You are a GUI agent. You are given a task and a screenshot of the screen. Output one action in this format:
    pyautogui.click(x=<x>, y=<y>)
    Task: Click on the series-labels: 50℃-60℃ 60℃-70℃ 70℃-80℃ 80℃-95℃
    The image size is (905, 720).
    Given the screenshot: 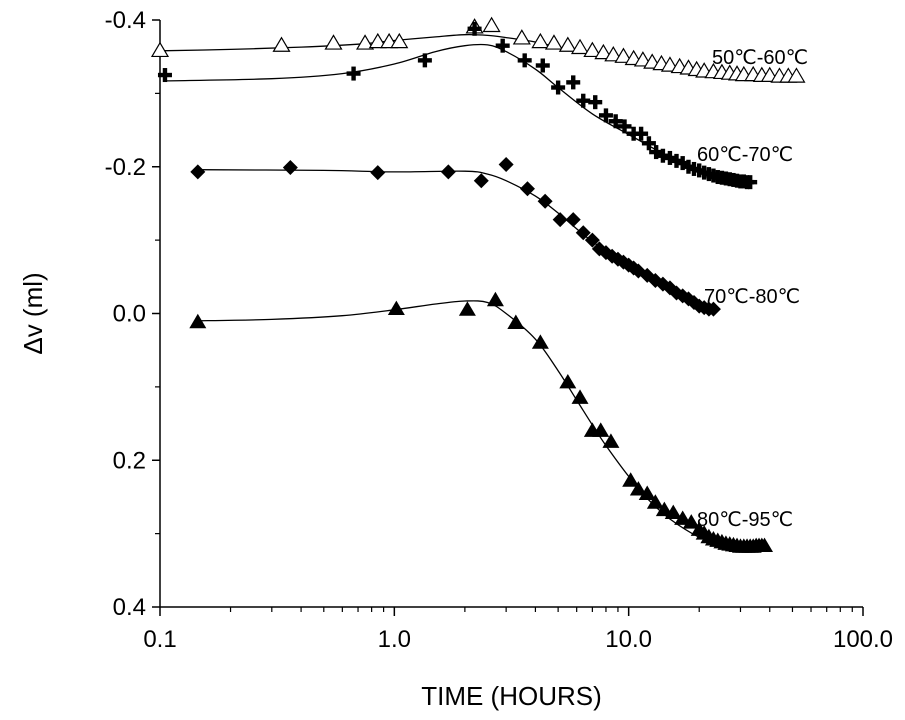 What is the action you would take?
    pyautogui.click(x=752, y=289)
    